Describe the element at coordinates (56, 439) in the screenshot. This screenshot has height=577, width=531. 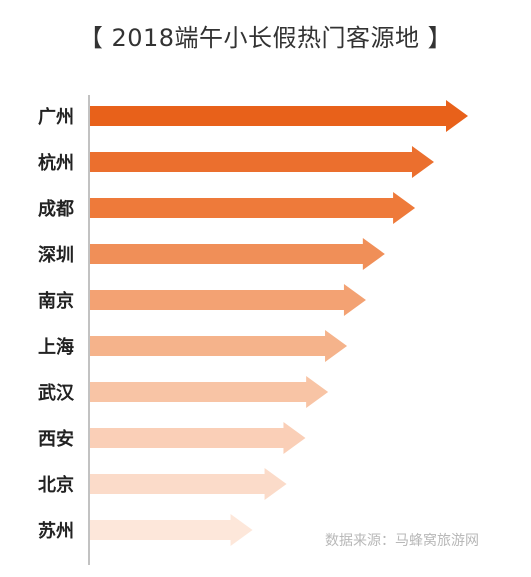
I see `category-label: 西安` at that location.